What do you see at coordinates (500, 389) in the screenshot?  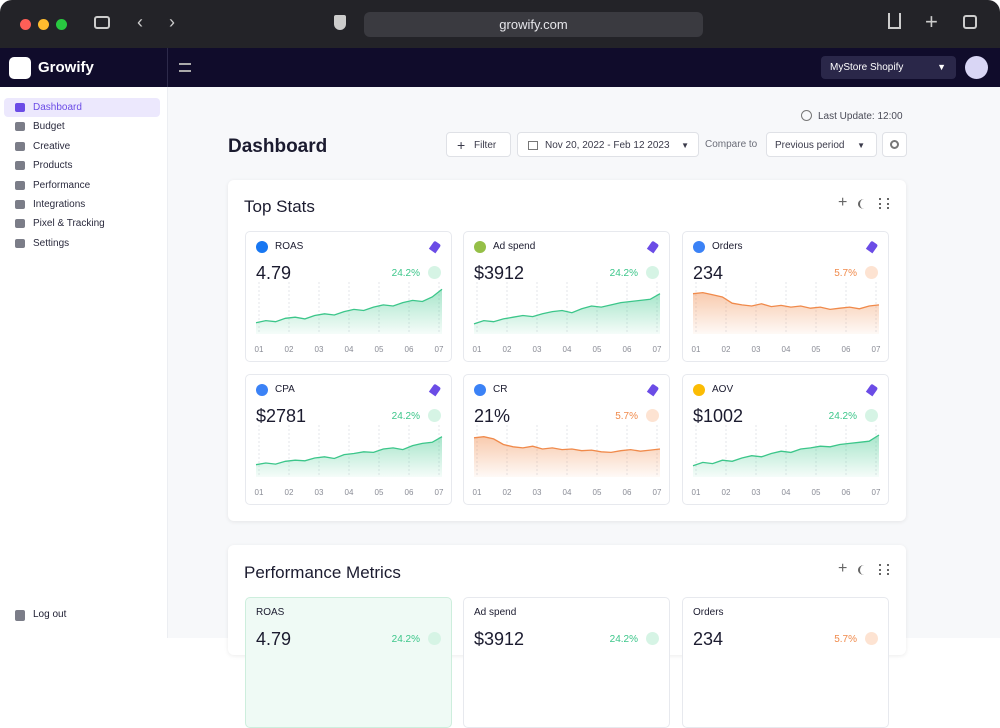 I see `card-name: CR` at bounding box center [500, 389].